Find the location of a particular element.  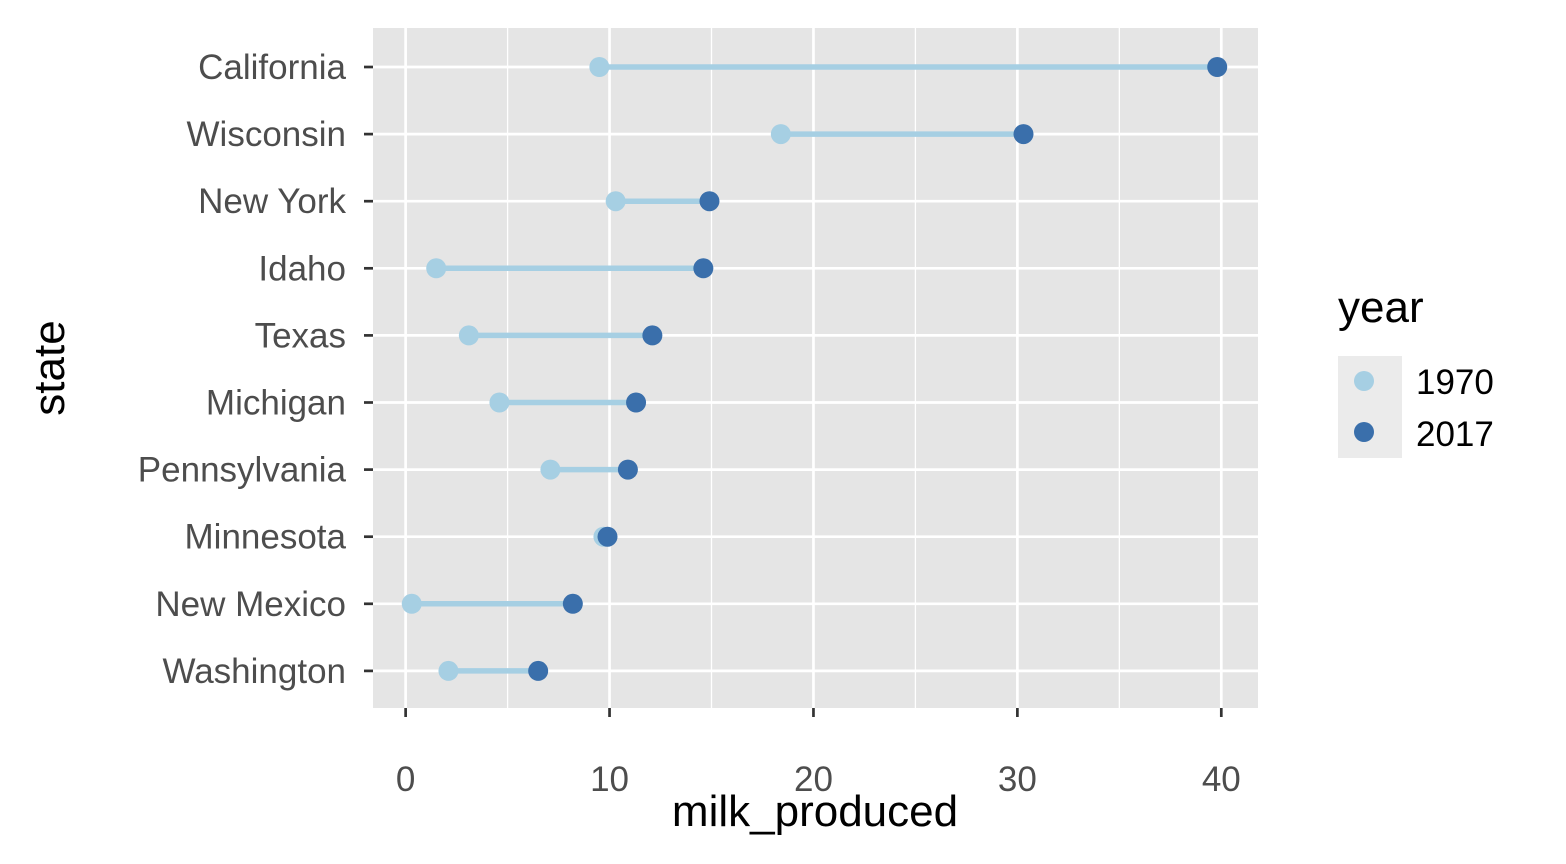

point-1970-washington is located at coordinates (448, 670).